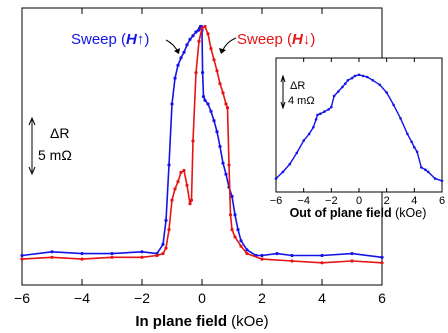  Describe the element at coordinates (264, 39) in the screenshot. I see `legend-sweep-down-prefix: Sweep (` at that location.